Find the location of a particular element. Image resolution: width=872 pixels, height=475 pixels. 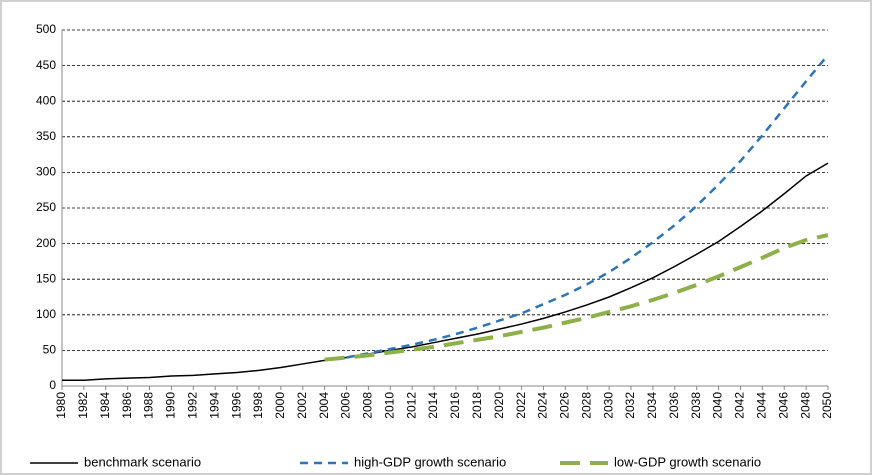

x-tick-label: 1986 is located at coordinates (127, 405).